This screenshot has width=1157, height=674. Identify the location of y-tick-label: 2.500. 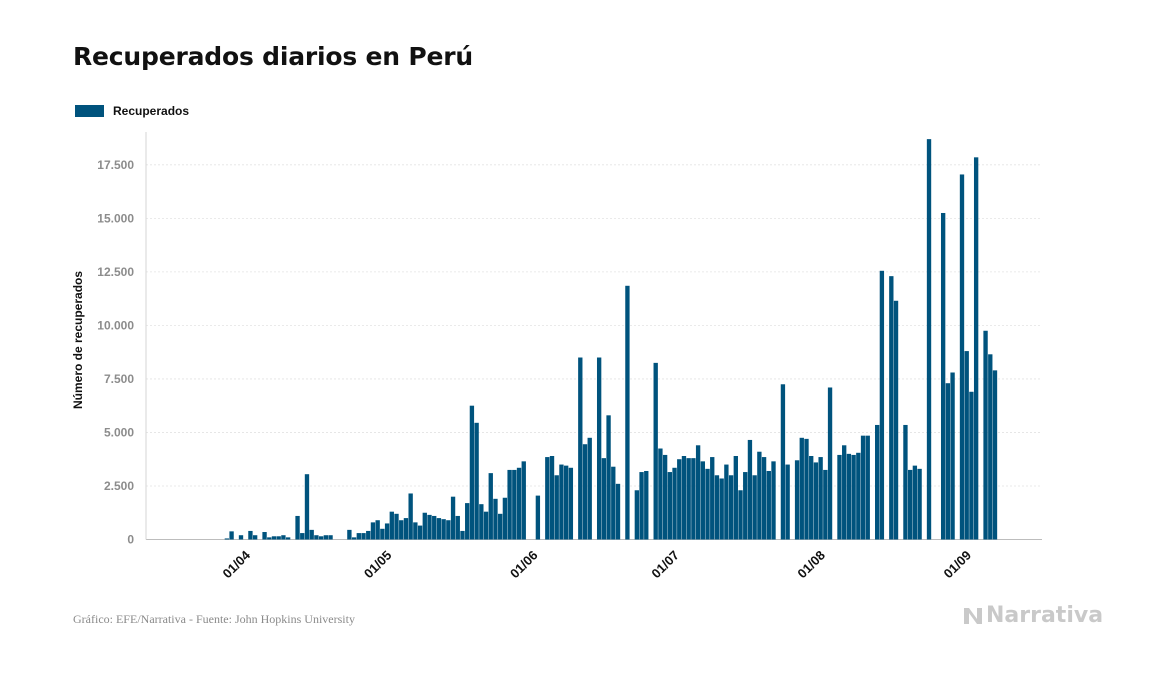
(119, 486).